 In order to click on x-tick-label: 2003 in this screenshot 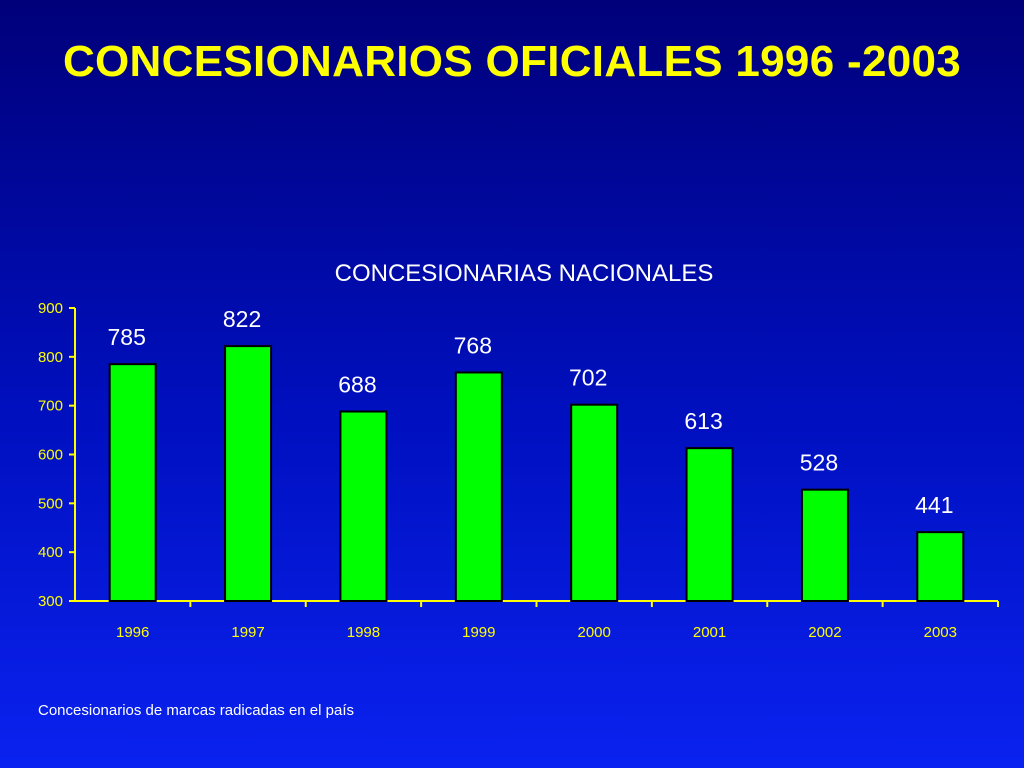, I will do `click(940, 632)`.